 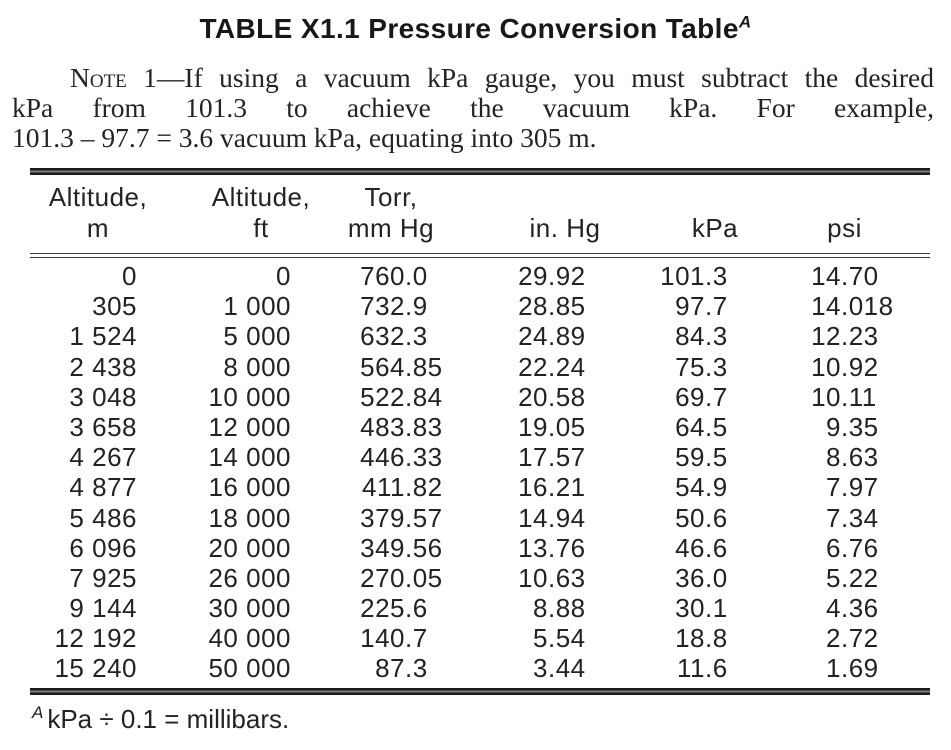 I want to click on column-header-altitude-m: Altitude, m, so click(x=98, y=212).